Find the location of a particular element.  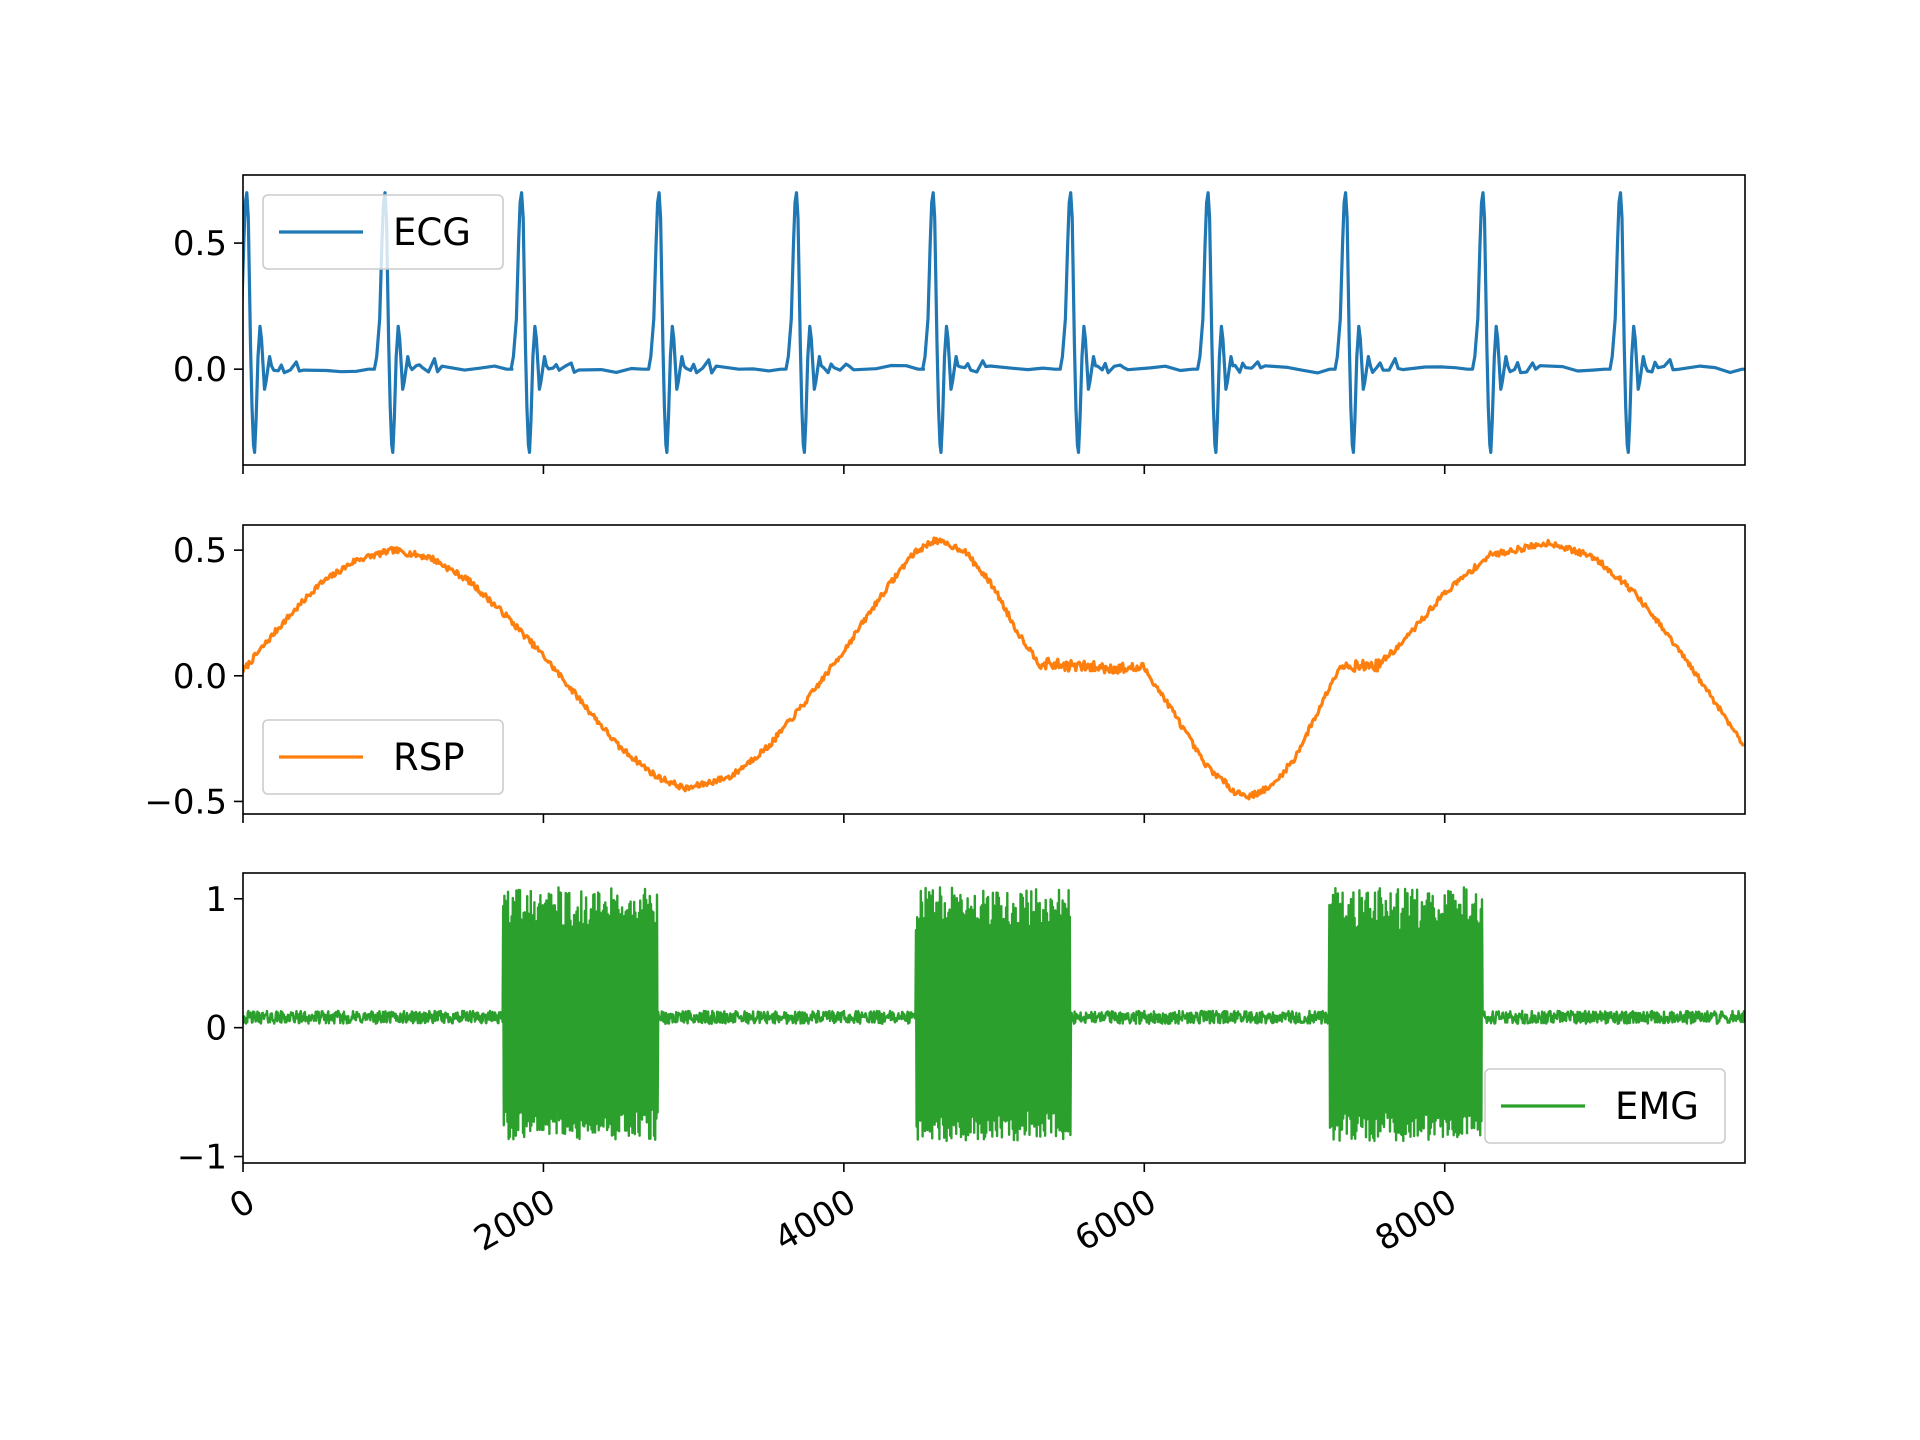

y-tick-label: 1 is located at coordinates (216, 900).